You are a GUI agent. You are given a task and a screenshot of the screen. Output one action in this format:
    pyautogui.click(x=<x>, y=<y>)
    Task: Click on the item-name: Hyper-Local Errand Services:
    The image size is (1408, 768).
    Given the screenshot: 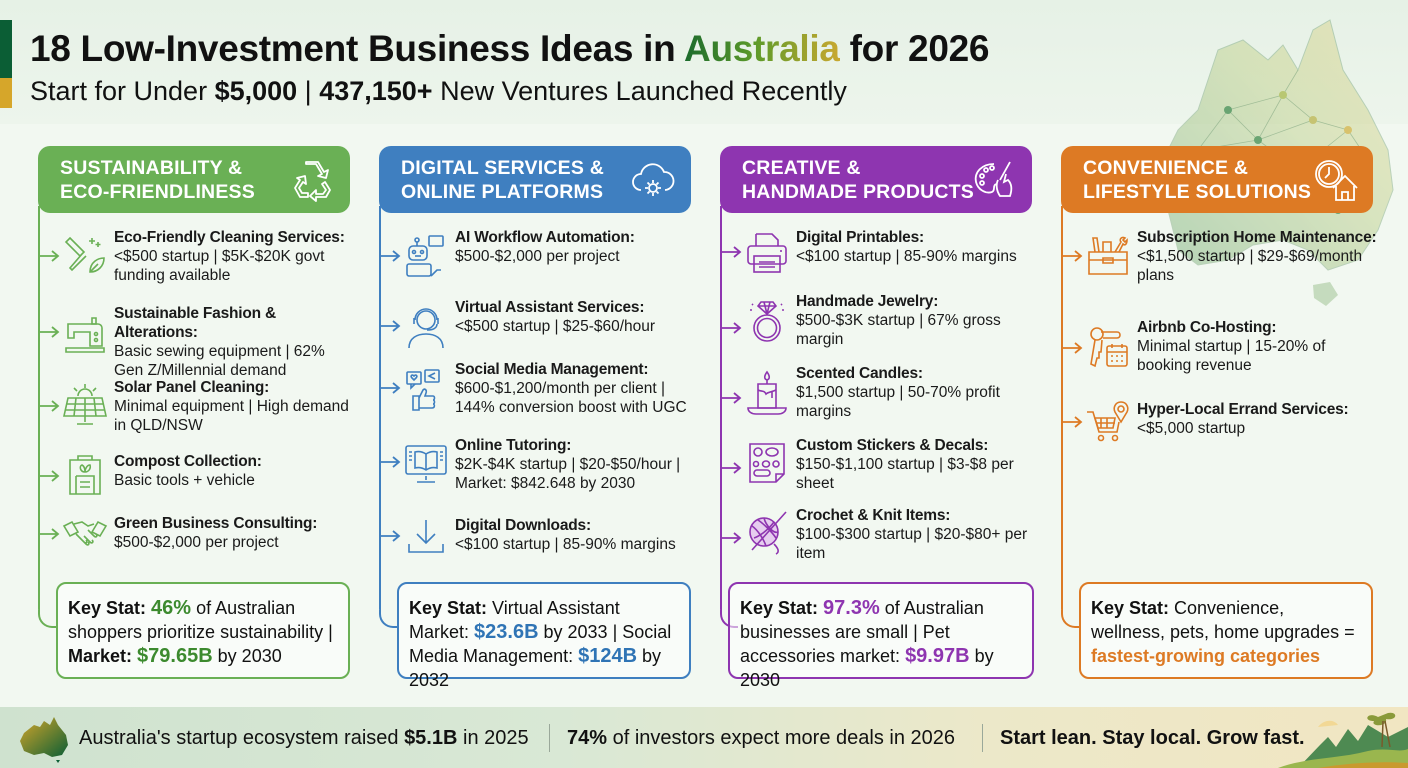 What is the action you would take?
    pyautogui.click(x=1243, y=409)
    